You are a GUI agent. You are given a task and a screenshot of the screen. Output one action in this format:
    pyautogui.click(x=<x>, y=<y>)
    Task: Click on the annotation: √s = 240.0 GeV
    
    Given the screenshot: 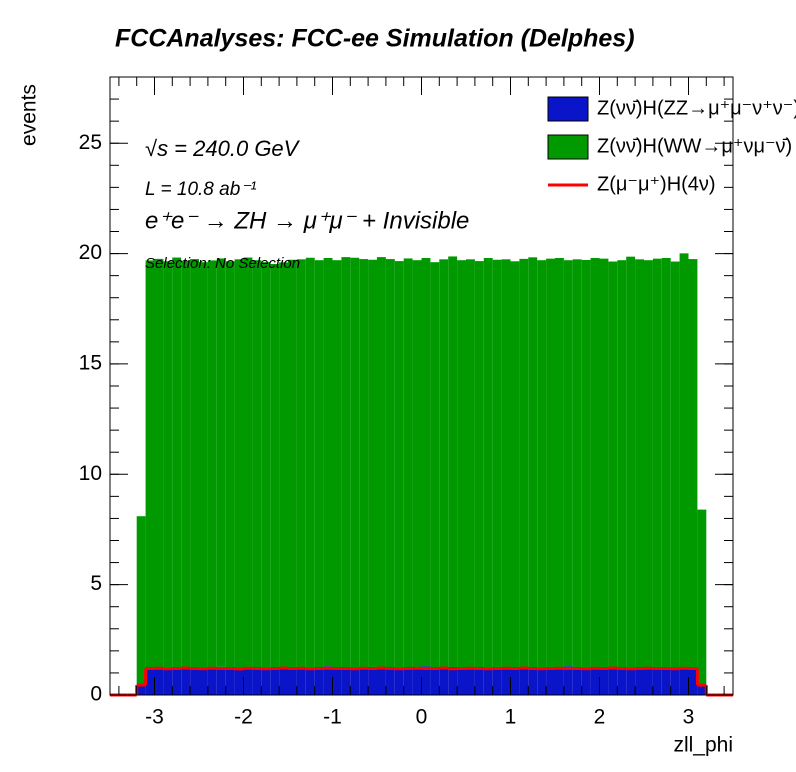 What is the action you would take?
    pyautogui.click(x=223, y=148)
    